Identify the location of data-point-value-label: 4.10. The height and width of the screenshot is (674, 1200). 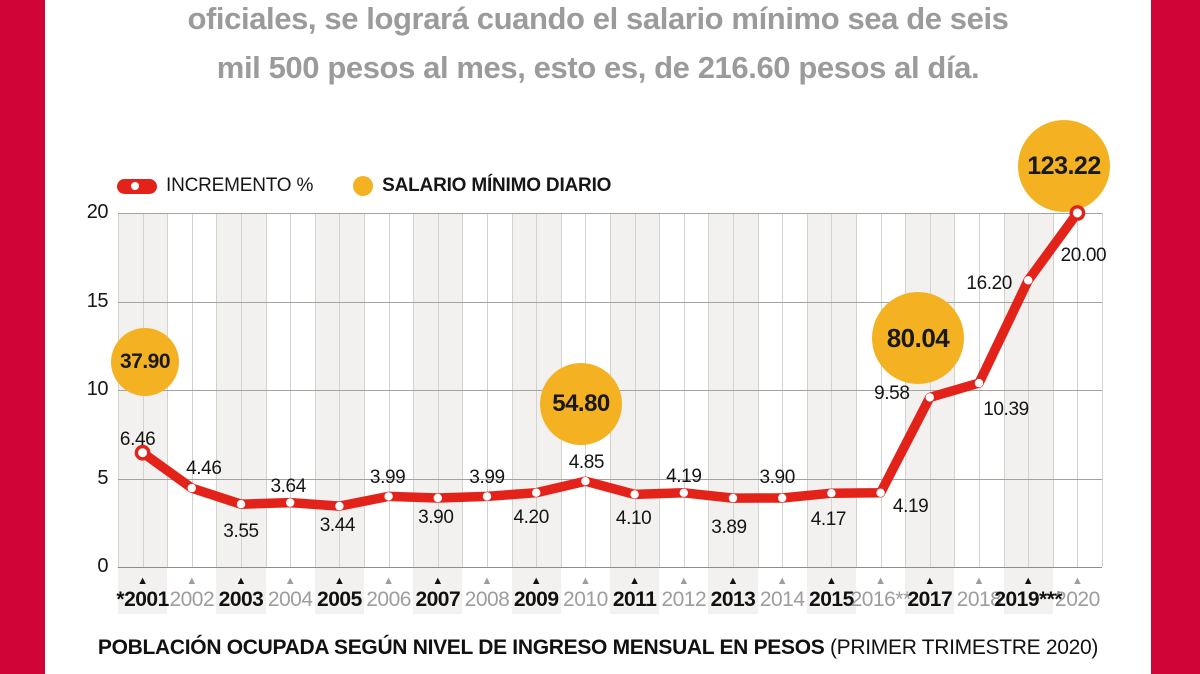
(633, 519).